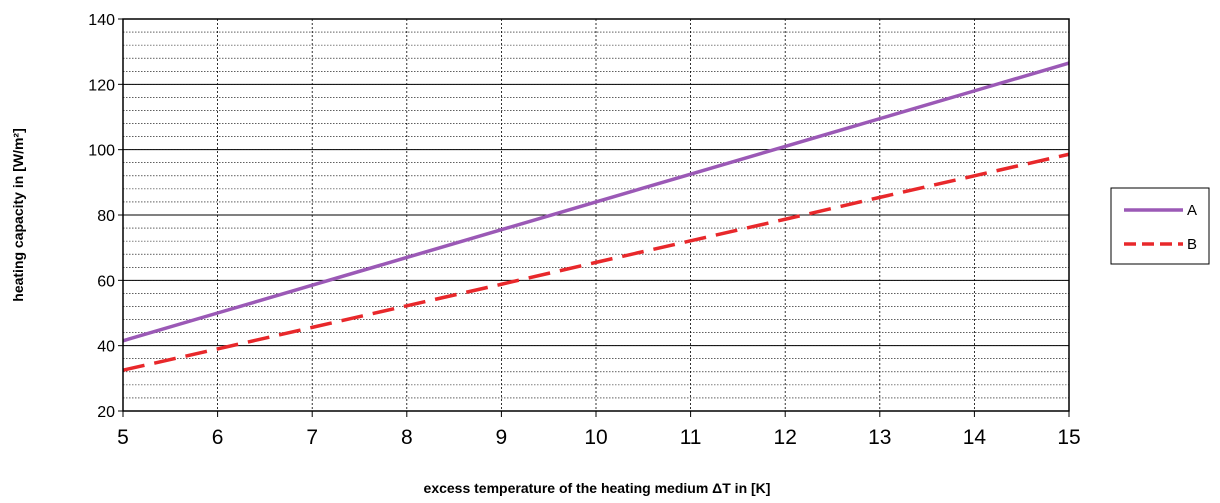 This screenshot has width=1220, height=503. What do you see at coordinates (595, 437) in the screenshot?
I see `x-tick-label: 10` at bounding box center [595, 437].